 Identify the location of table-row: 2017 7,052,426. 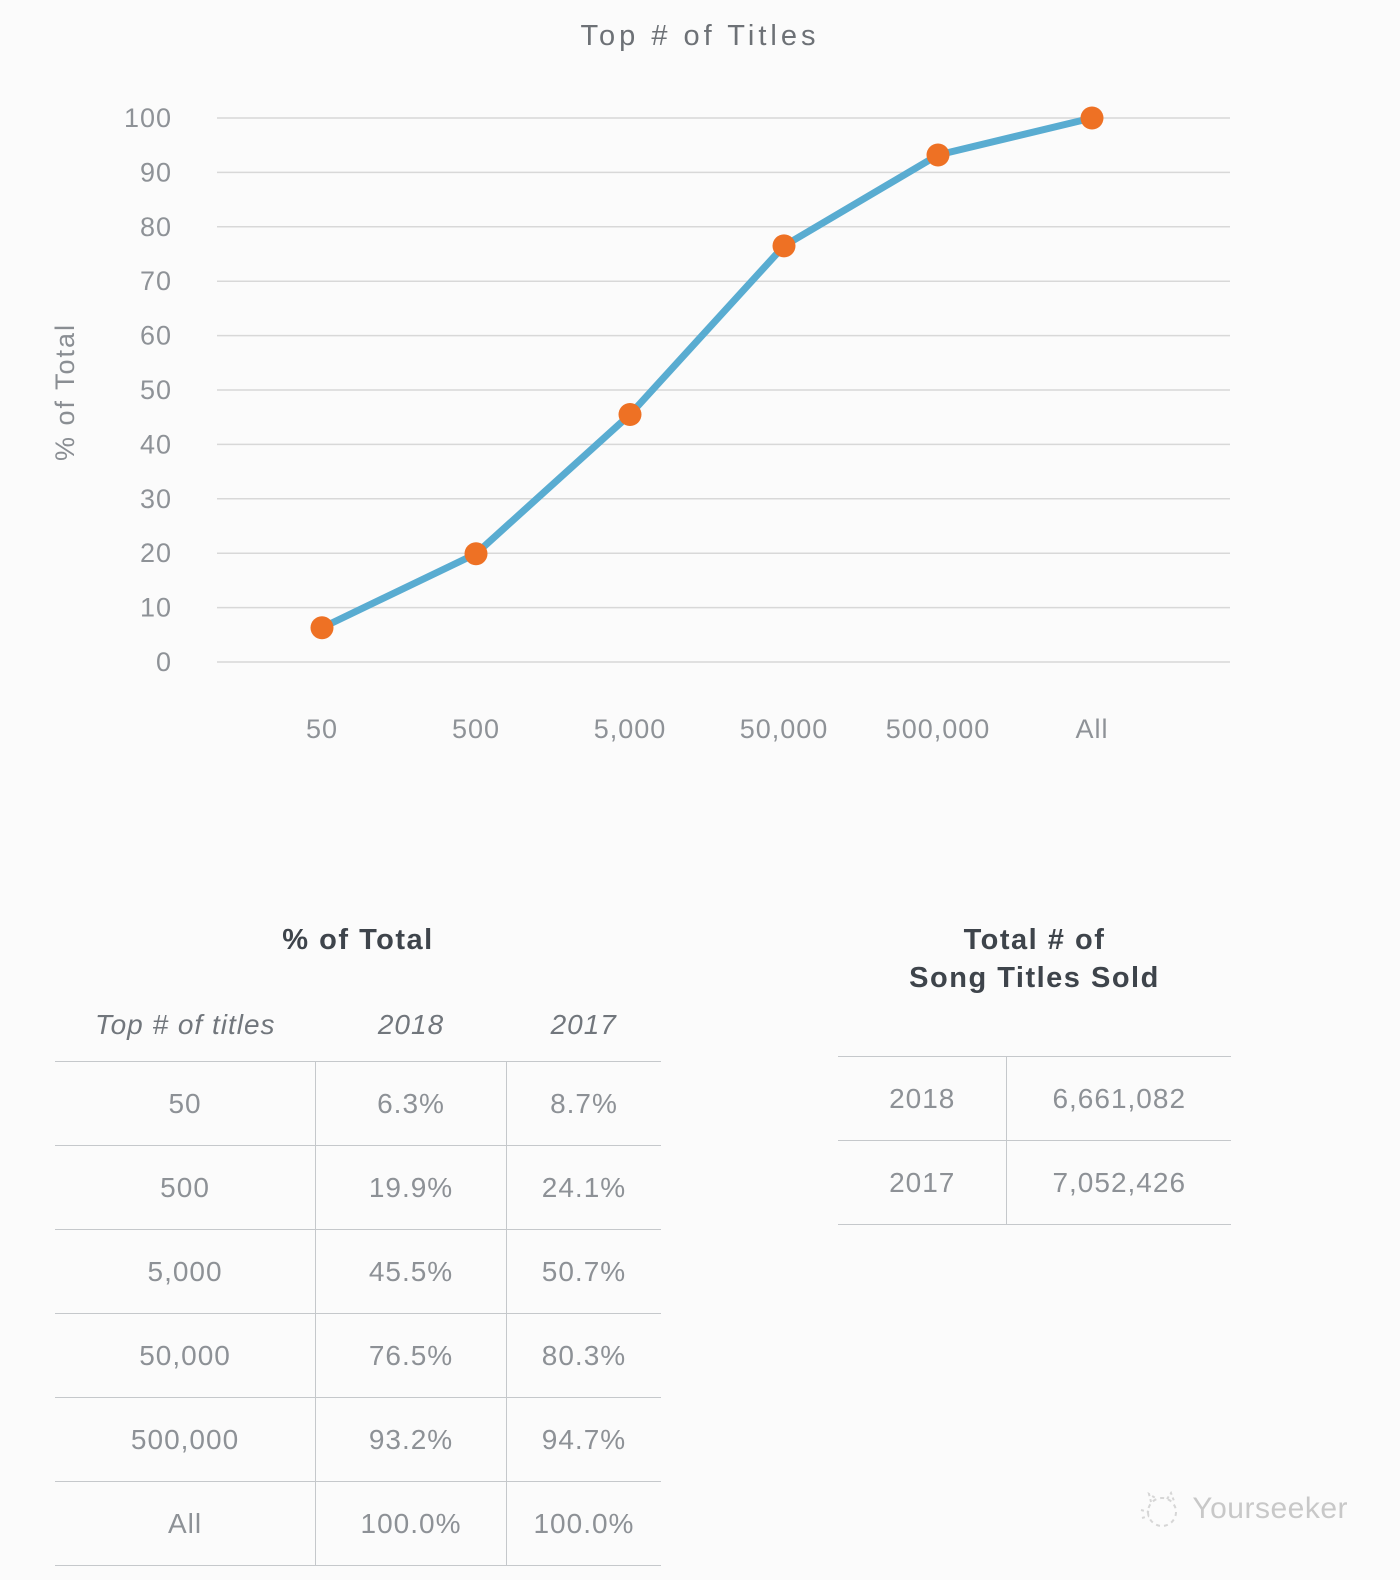
(1034, 1182).